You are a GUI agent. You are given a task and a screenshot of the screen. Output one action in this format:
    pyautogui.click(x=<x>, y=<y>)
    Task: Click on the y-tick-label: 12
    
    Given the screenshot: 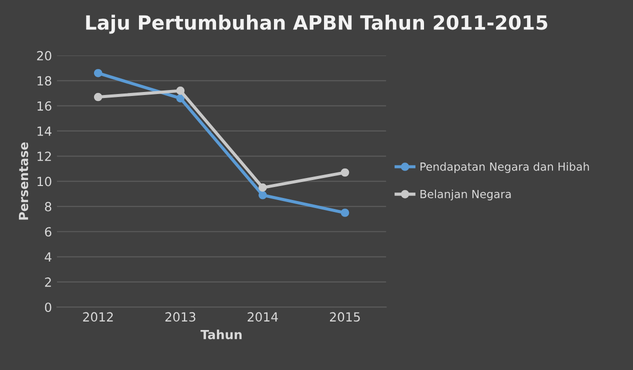 What is the action you would take?
    pyautogui.click(x=44, y=156)
    